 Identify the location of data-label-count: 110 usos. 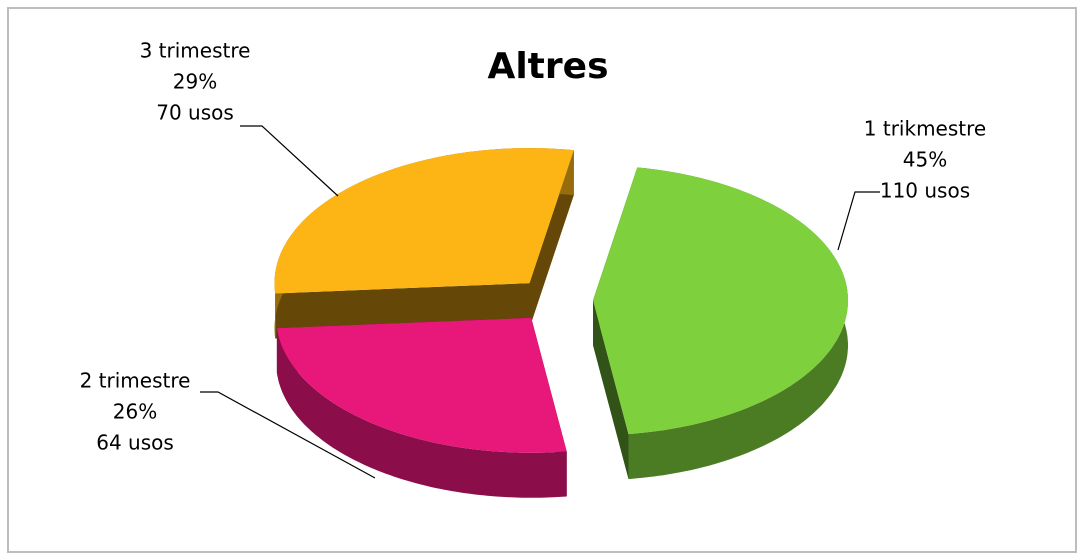
(925, 191).